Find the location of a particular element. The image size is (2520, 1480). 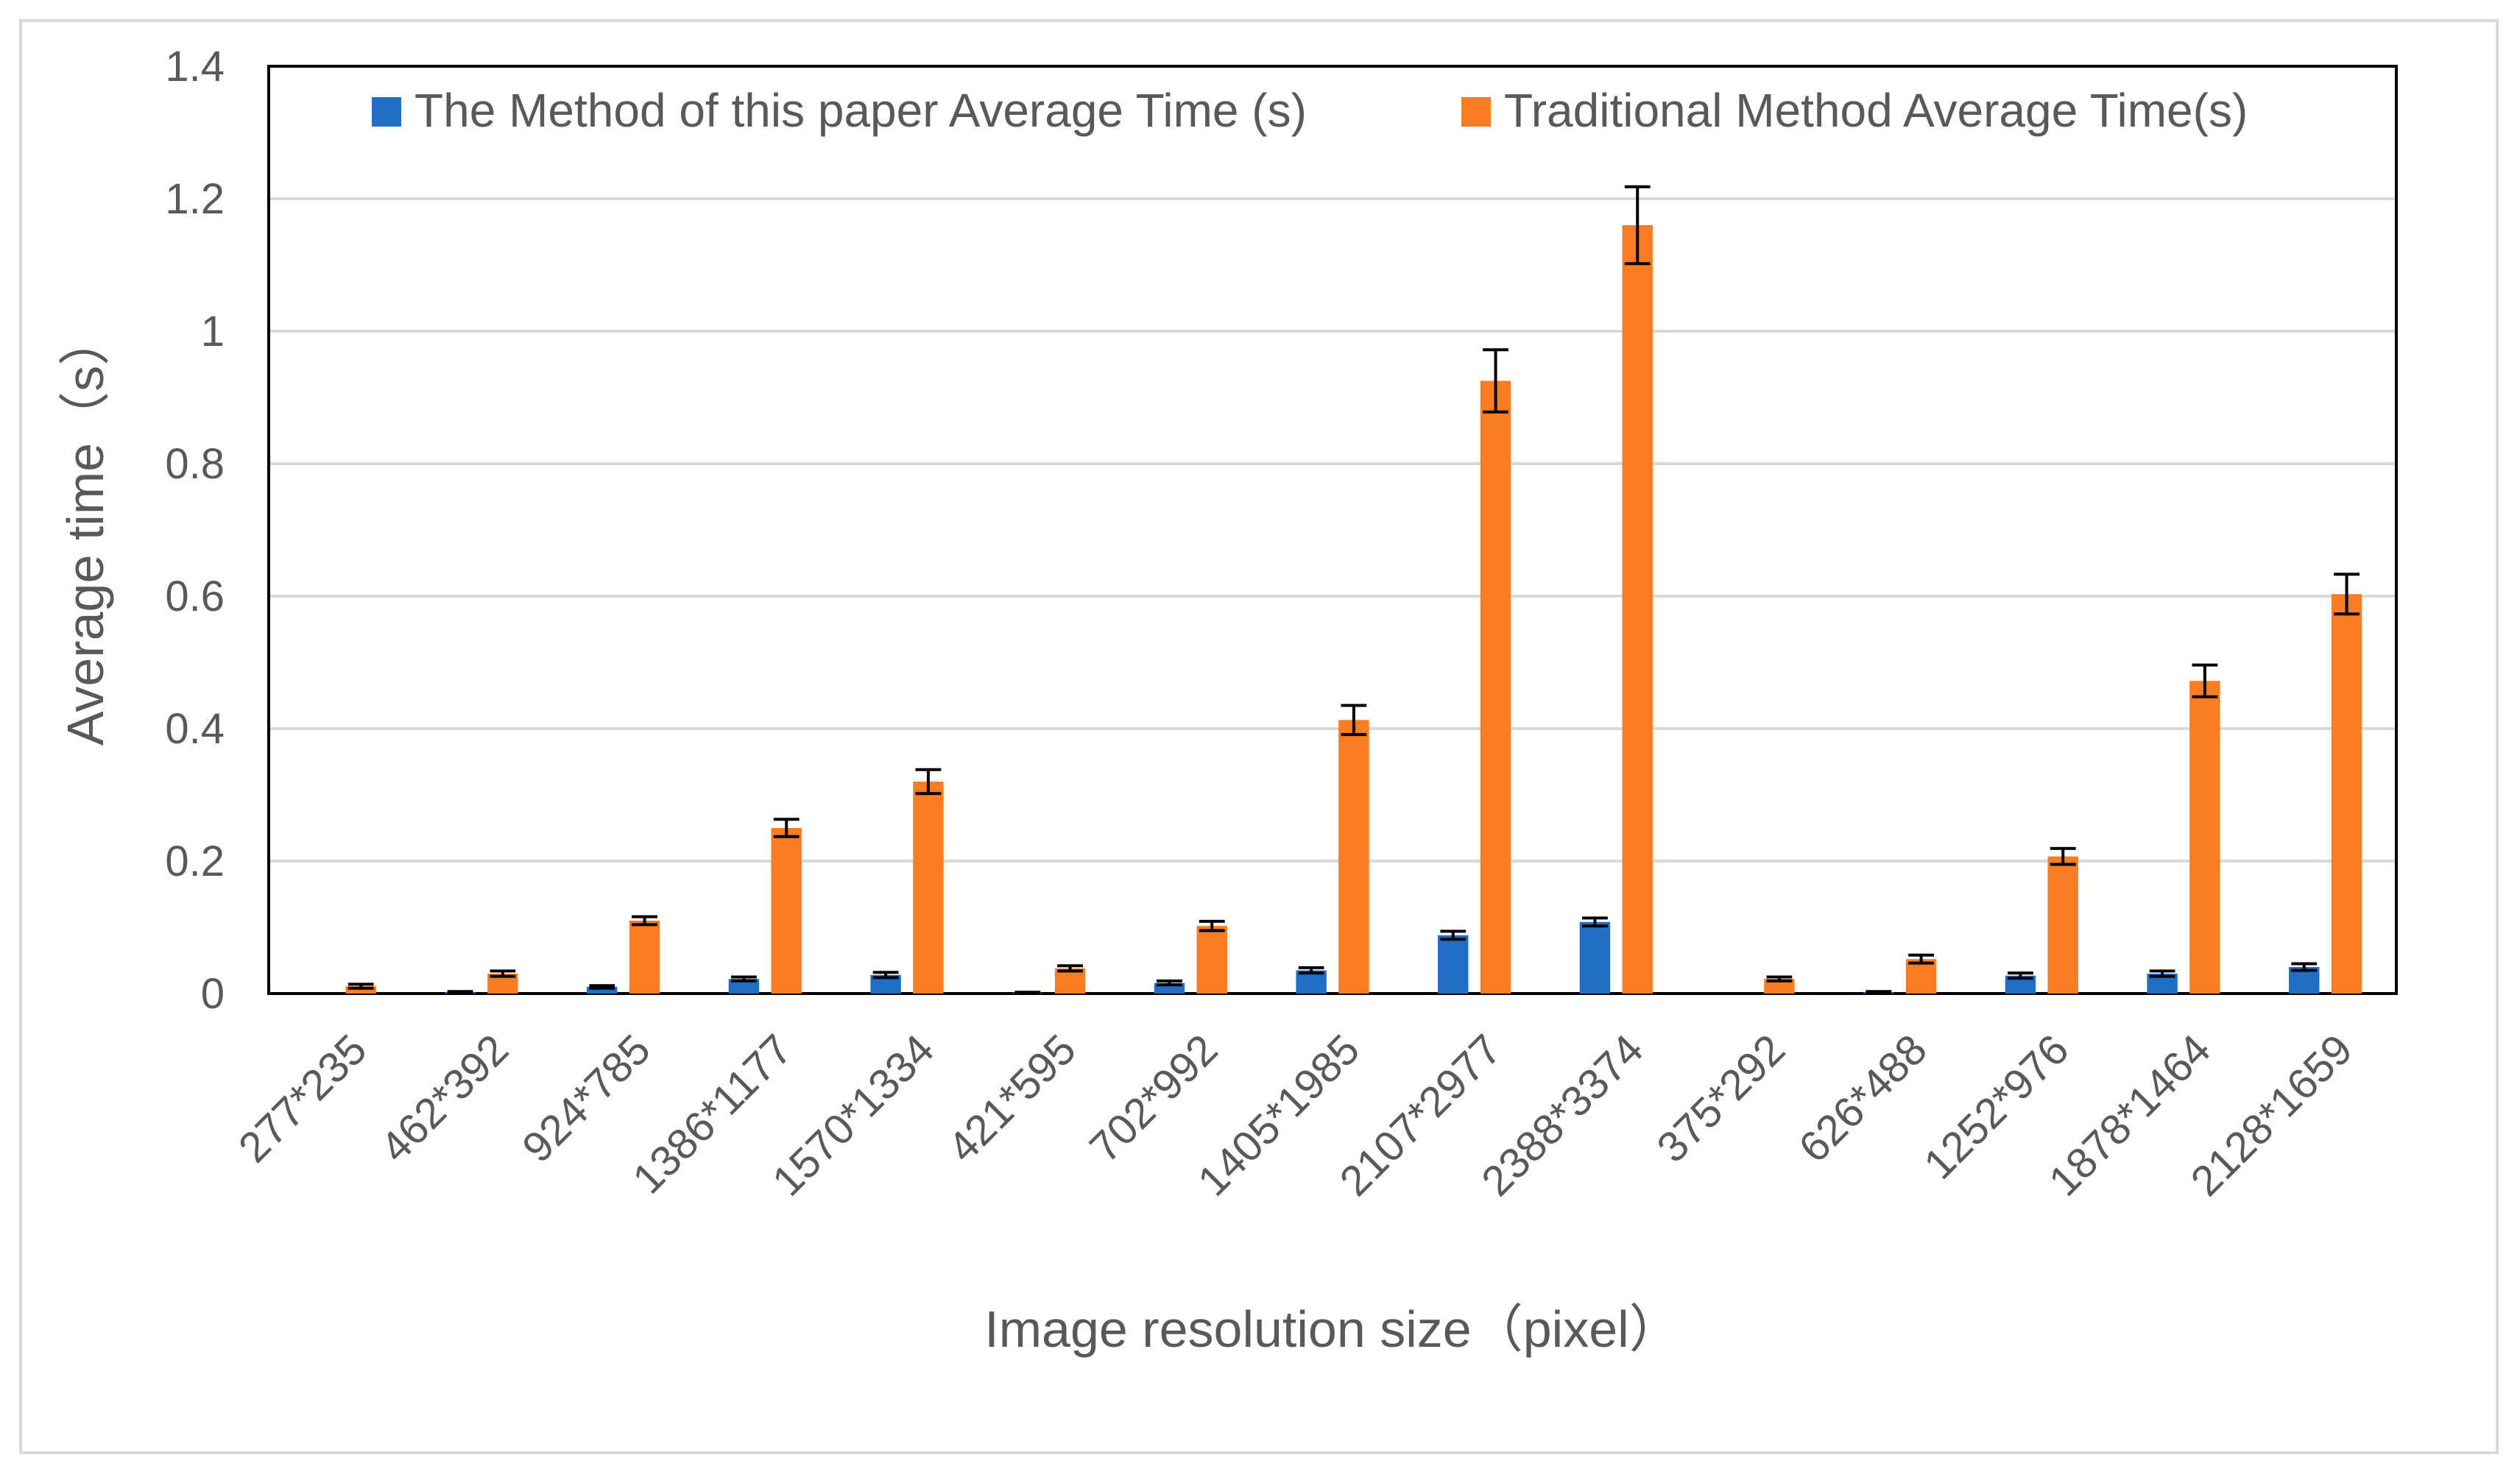

y-tick-label: 0.2 is located at coordinates (195, 862).